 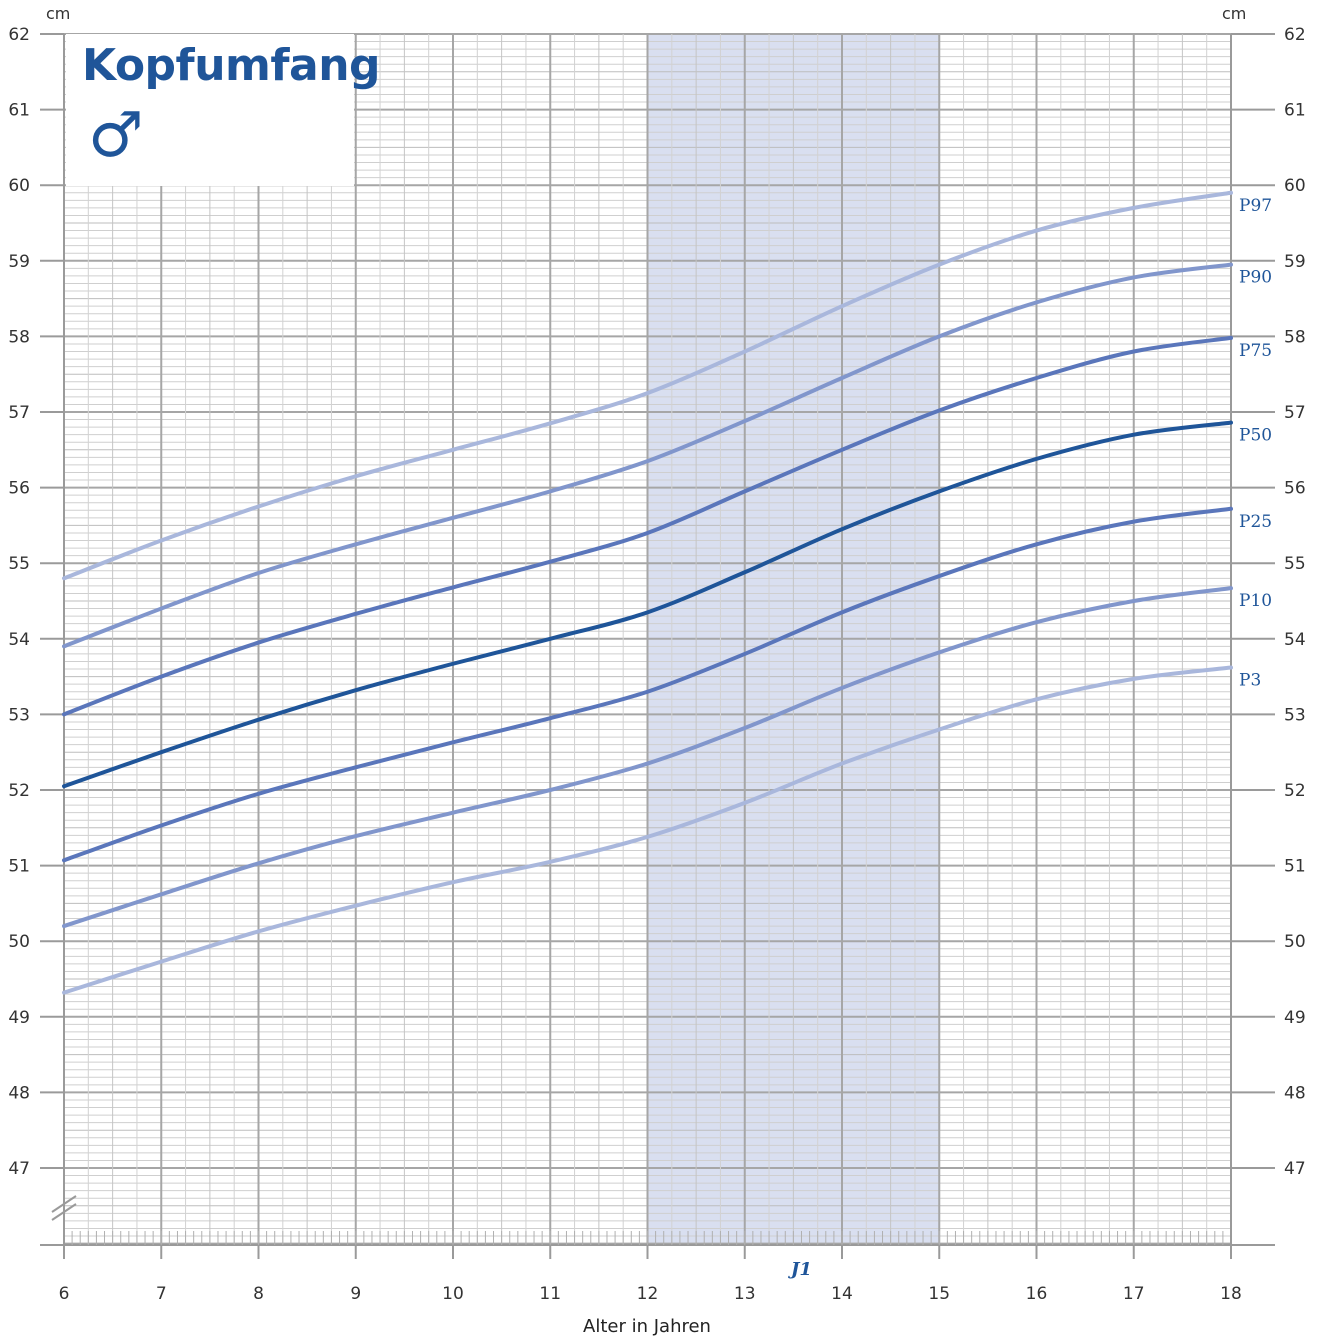 I want to click on y-tick-label-right: 61, so click(x=1295, y=111).